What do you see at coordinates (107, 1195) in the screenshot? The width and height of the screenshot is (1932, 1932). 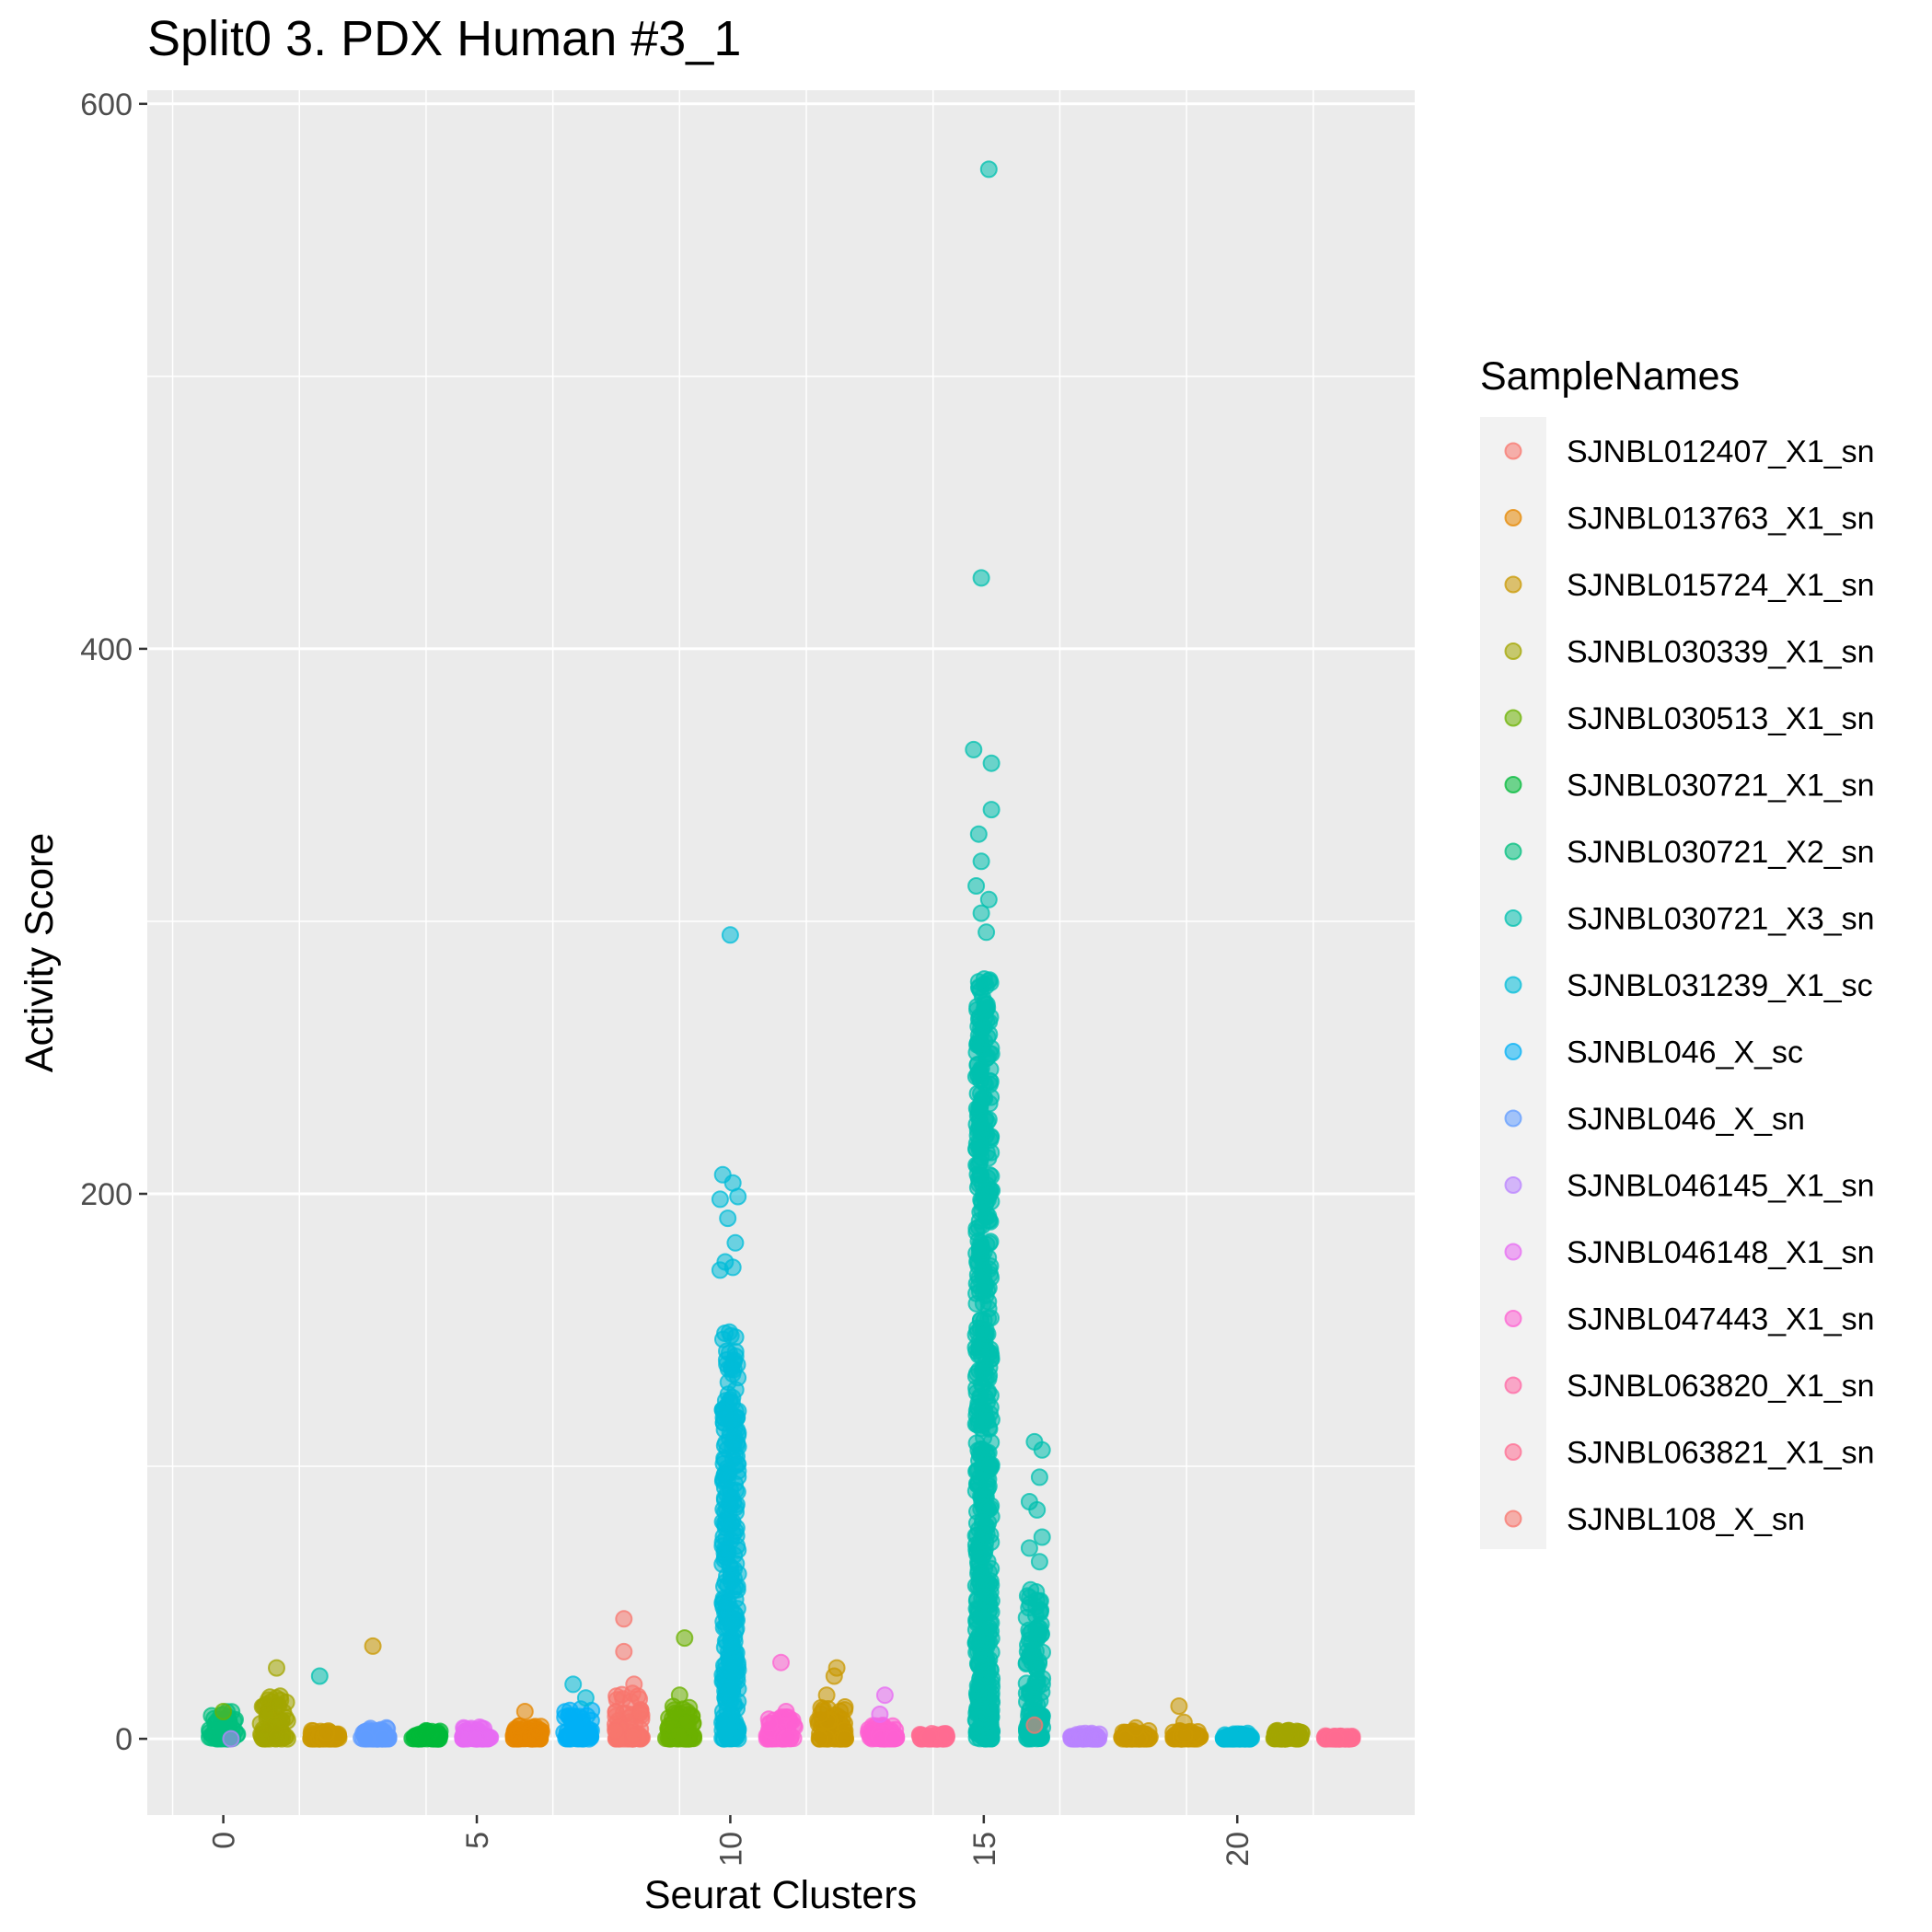 I see `y-tick-label: 200` at bounding box center [107, 1195].